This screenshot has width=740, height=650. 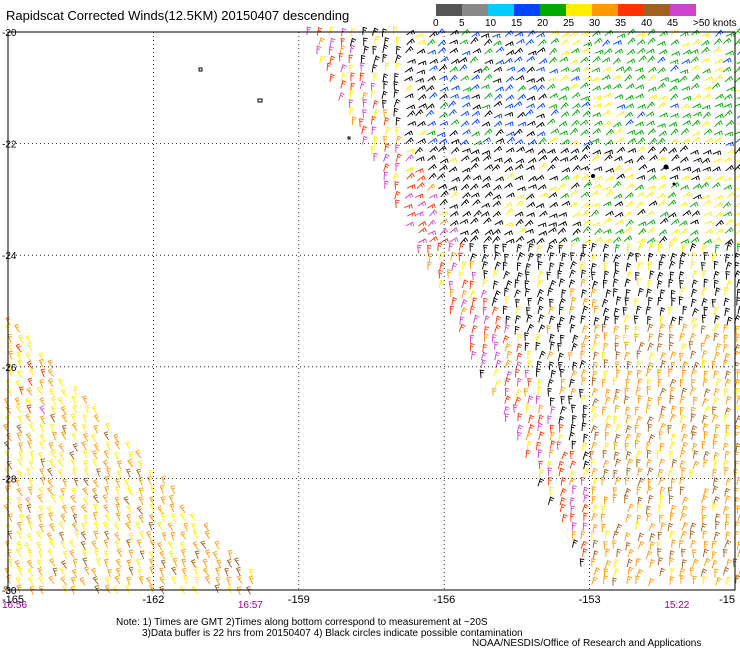 What do you see at coordinates (462, 23) in the screenshot?
I see `colorbar-label: 5` at bounding box center [462, 23].